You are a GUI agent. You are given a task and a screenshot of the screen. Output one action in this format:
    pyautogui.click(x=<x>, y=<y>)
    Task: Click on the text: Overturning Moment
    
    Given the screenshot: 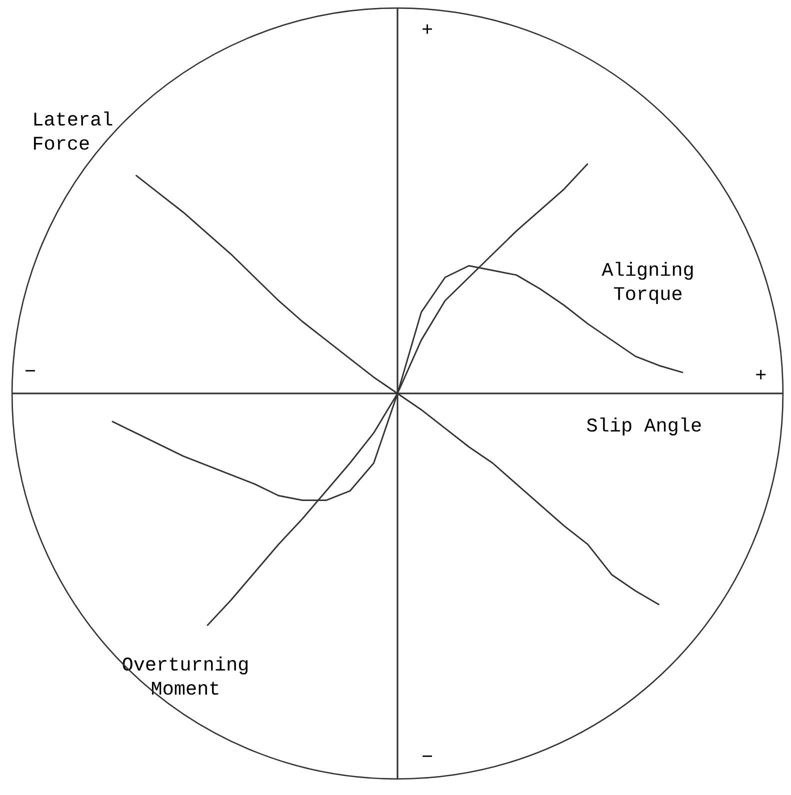 What is the action you would take?
    pyautogui.click(x=185, y=675)
    